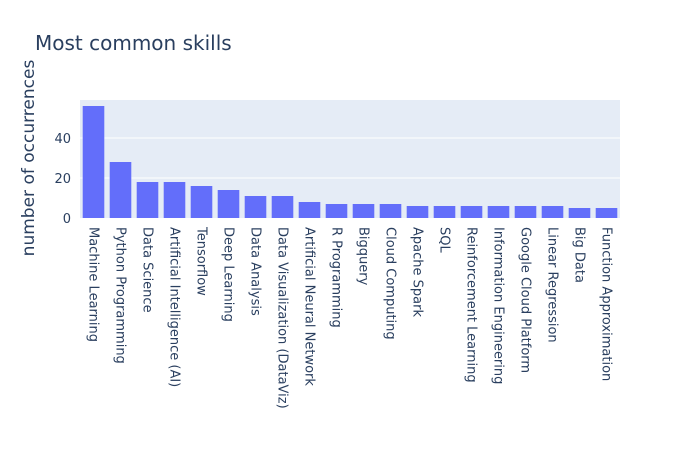 This screenshot has width=700, height=450. I want to click on chart-title: Most common skills, so click(133, 43).